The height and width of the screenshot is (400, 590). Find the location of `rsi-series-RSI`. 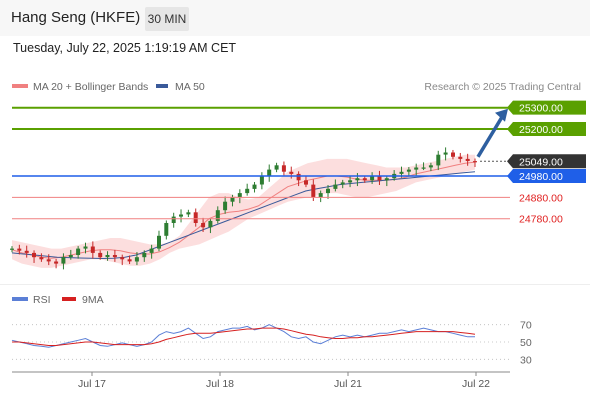

rsi-series-RSI is located at coordinates (243, 336).